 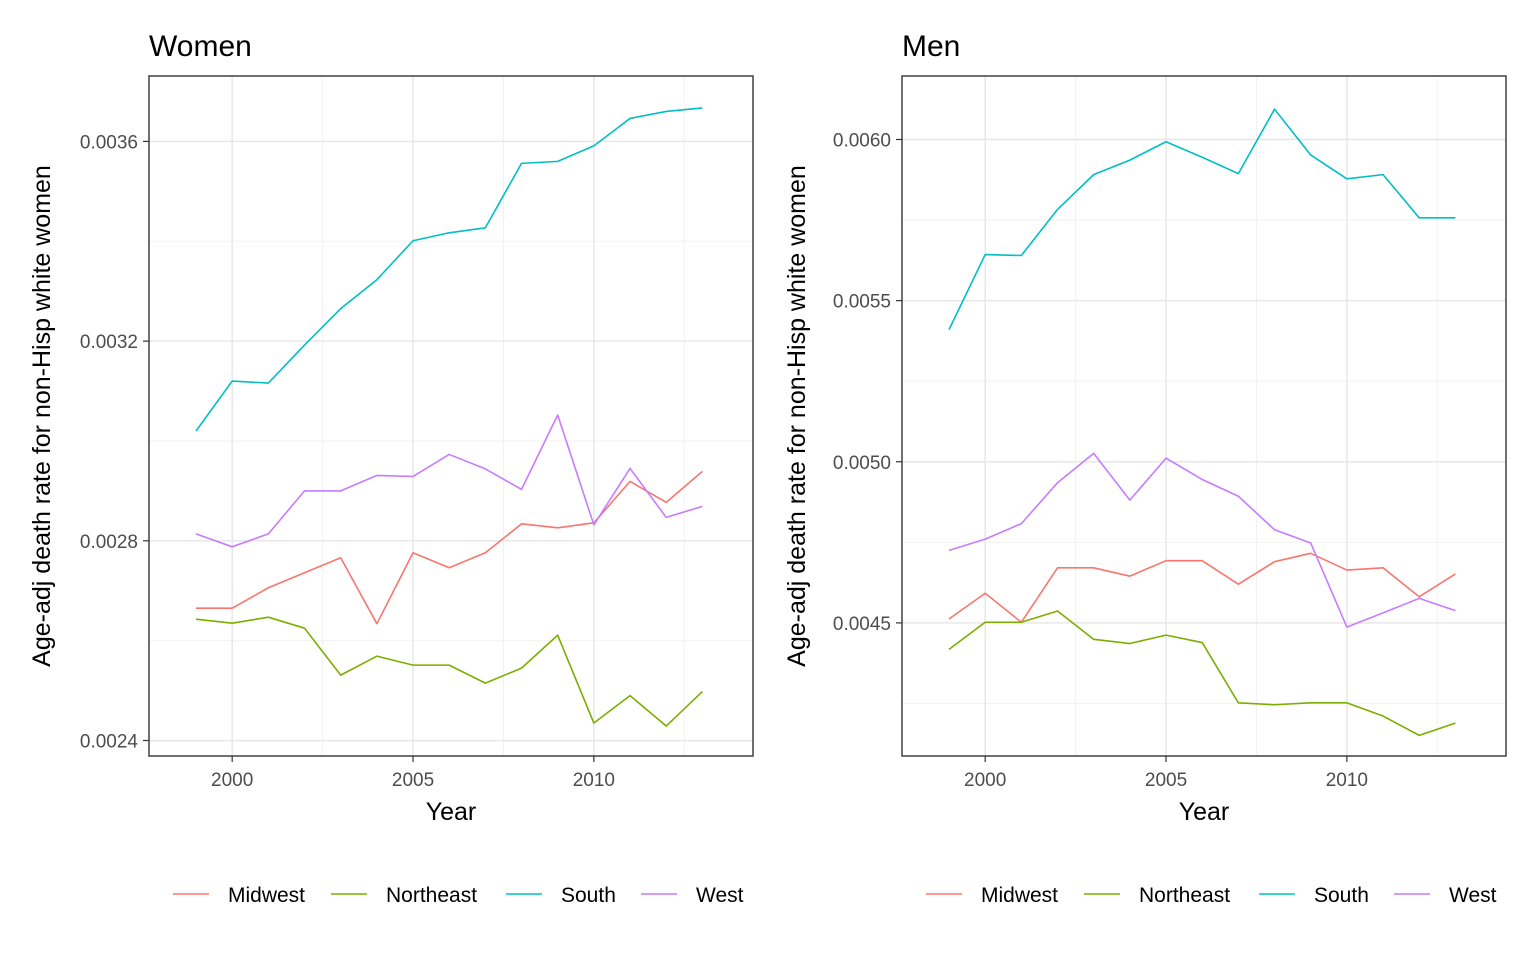 I want to click on panel-title: Women, so click(x=200, y=46).